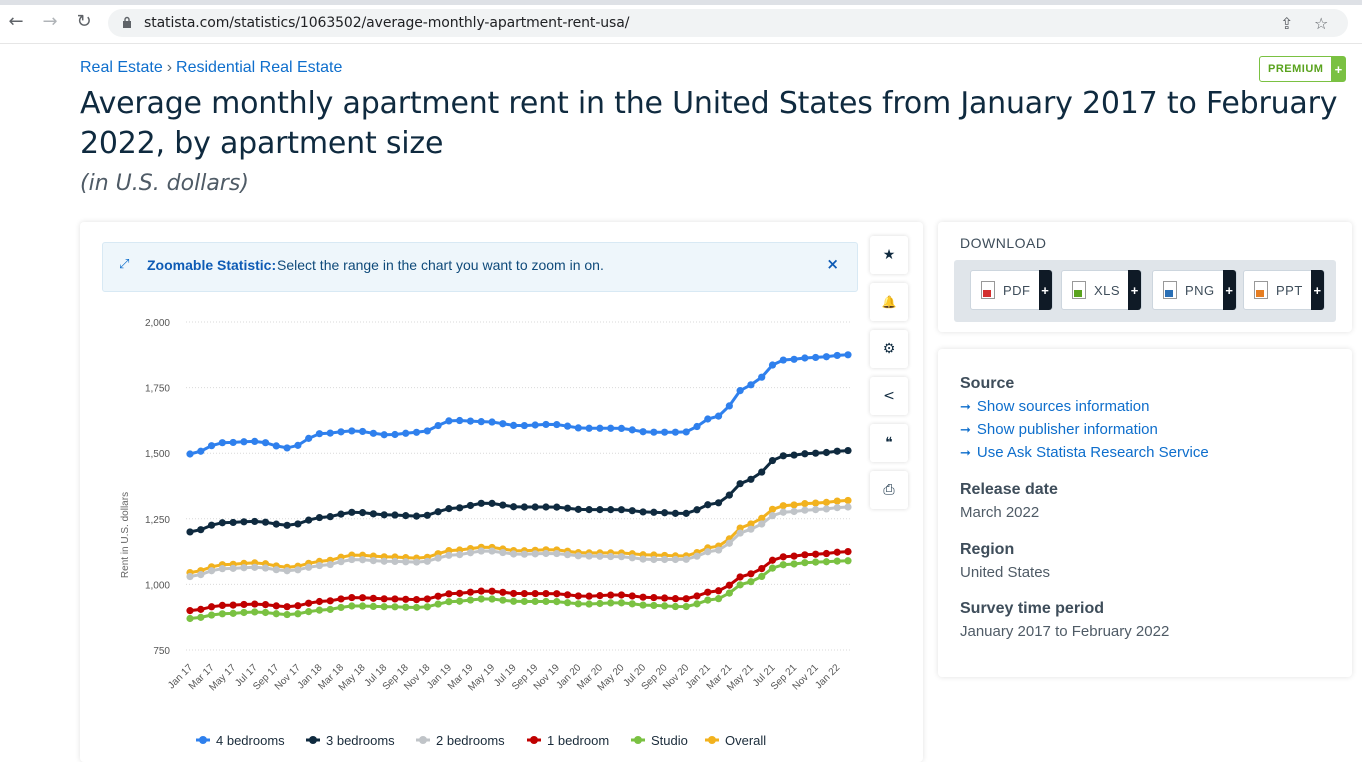 The width and height of the screenshot is (1362, 762). Describe the element at coordinates (659, 740) in the screenshot. I see `legend-item: Studio` at that location.